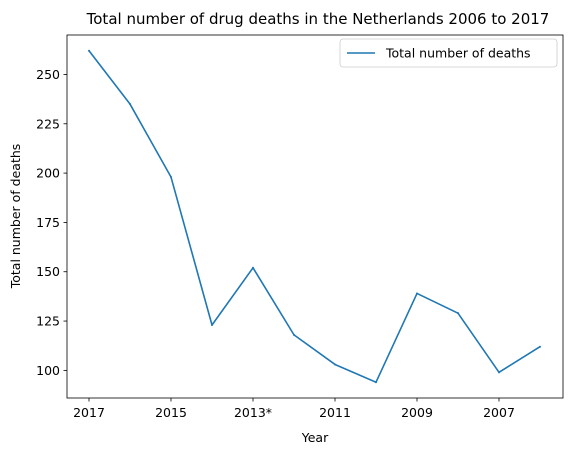 The width and height of the screenshot is (579, 455). What do you see at coordinates (540, 346) in the screenshot?
I see `data-point-2006` at bounding box center [540, 346].